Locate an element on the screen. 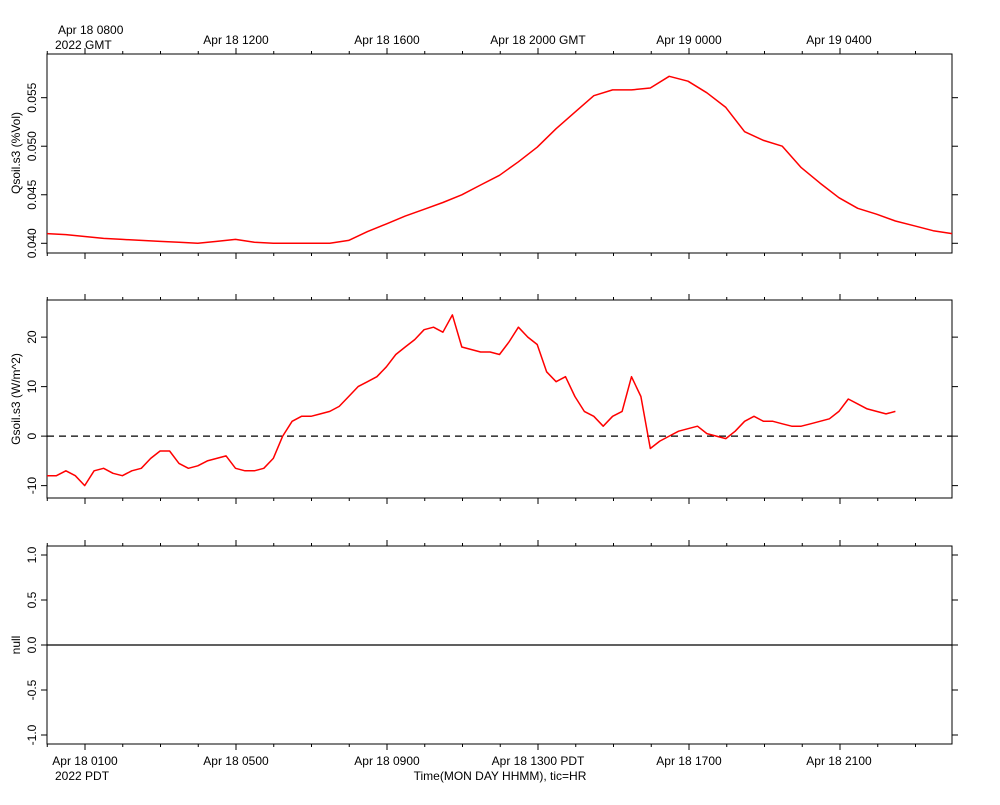 This screenshot has height=805, width=1000. bottom-axis-label: Apr 18 2100 is located at coordinates (839, 761).